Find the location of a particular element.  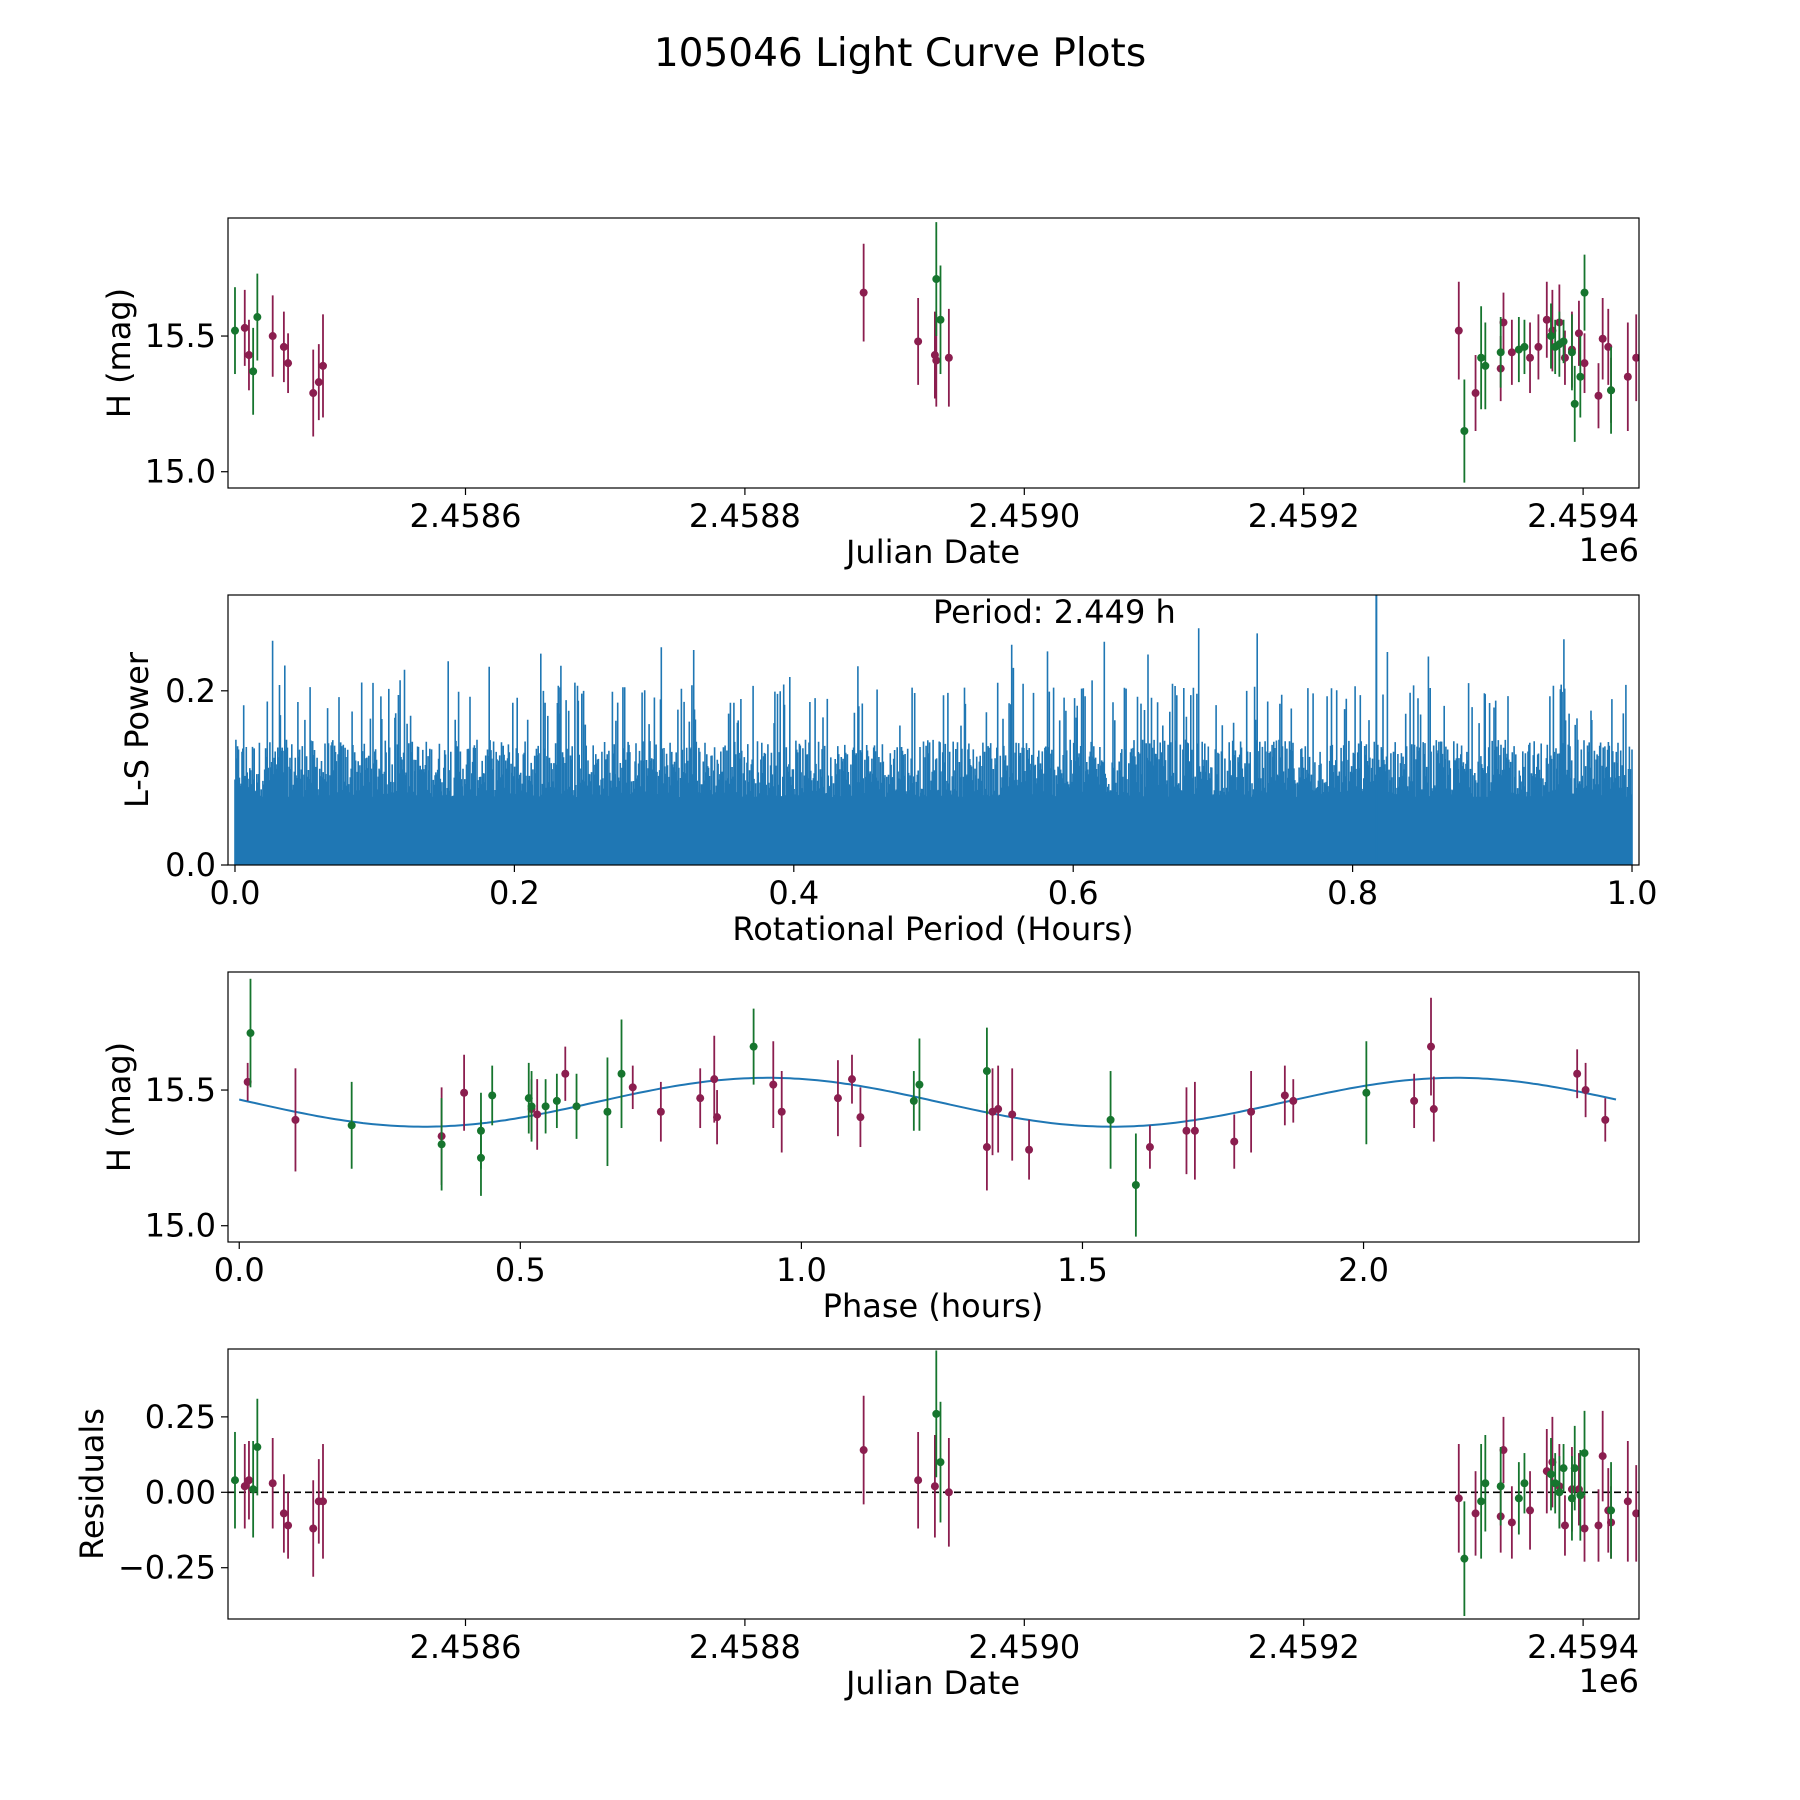

phase-x-tick-label: 1.0 is located at coordinates (801, 1270).